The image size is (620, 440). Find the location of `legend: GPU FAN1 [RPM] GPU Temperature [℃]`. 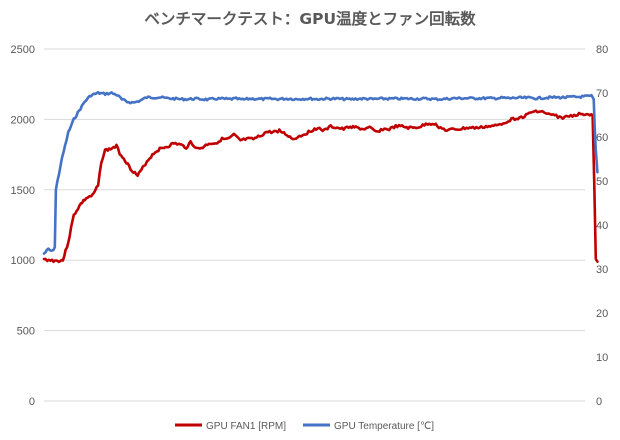

legend: GPU FAN1 [RPM] GPU Temperature [℃] is located at coordinates (304, 426).